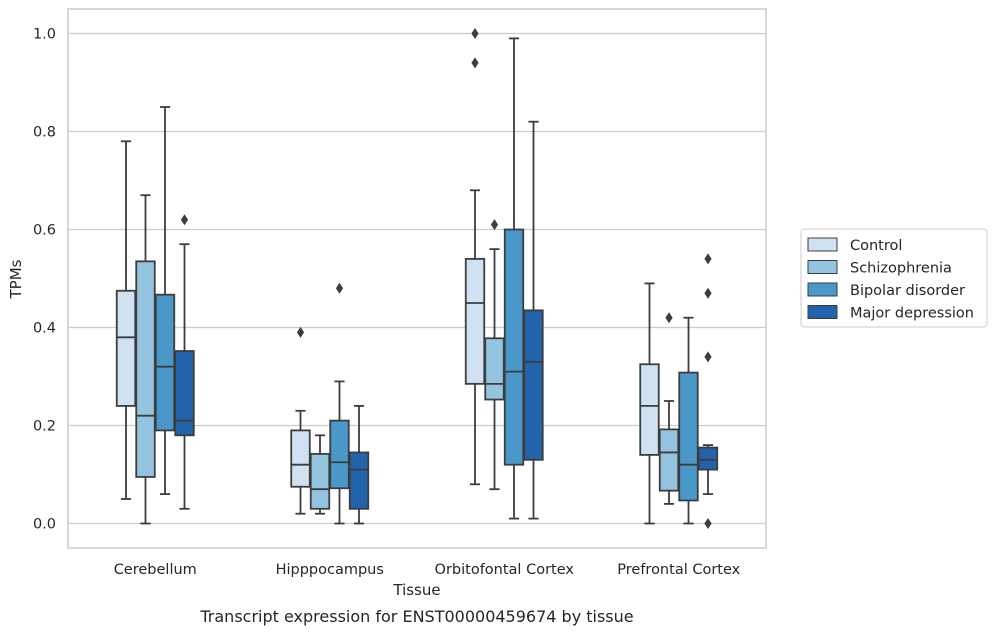  What do you see at coordinates (16, 279) in the screenshot?
I see `y-axis-label: TPMs` at bounding box center [16, 279].